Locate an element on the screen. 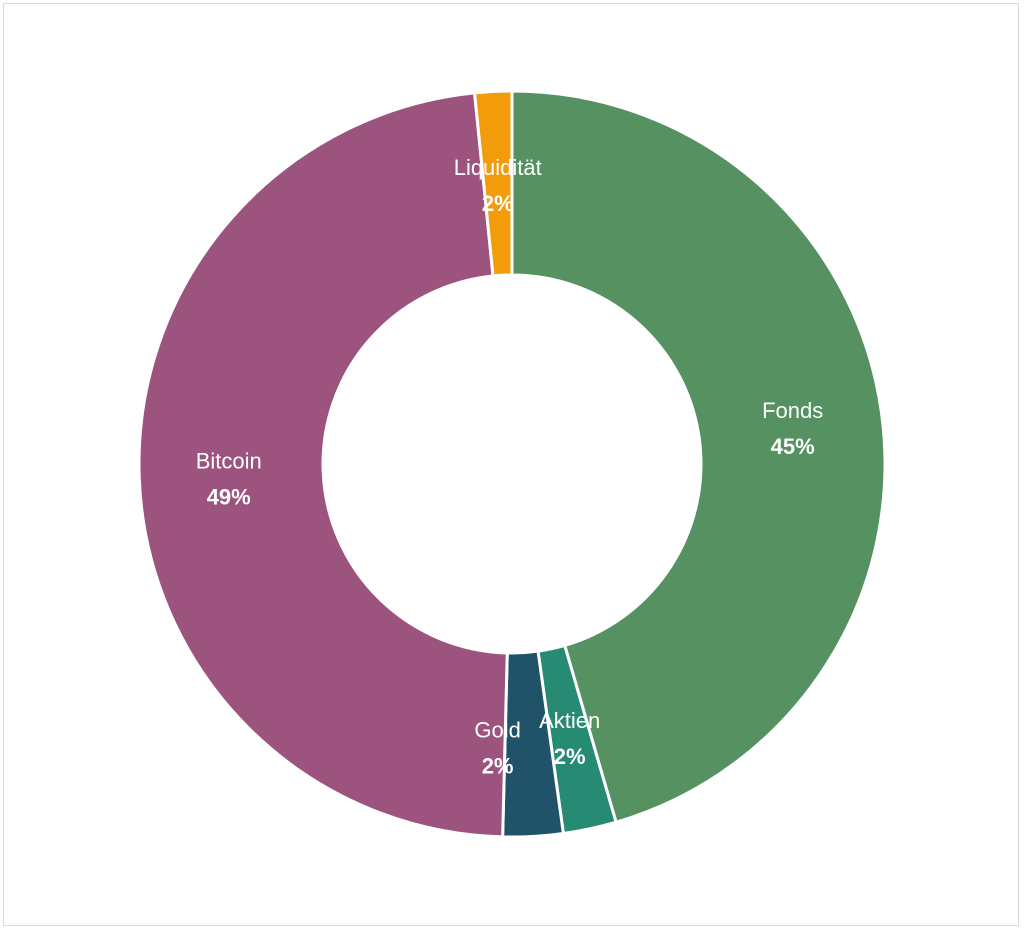  slice-percent-bitcoin: 49% is located at coordinates (229, 497).